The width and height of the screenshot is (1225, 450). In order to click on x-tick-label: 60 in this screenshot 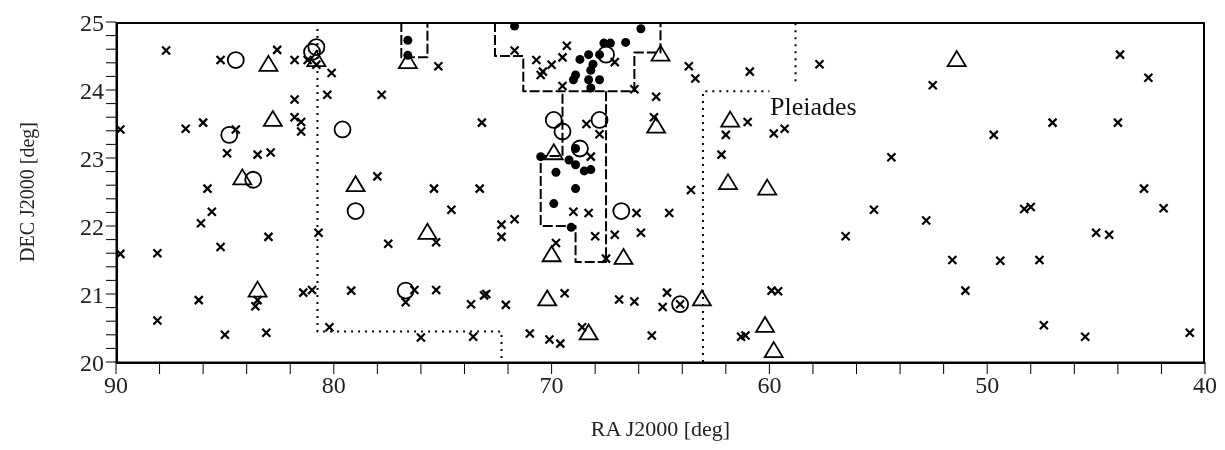, I will do `click(769, 385)`.